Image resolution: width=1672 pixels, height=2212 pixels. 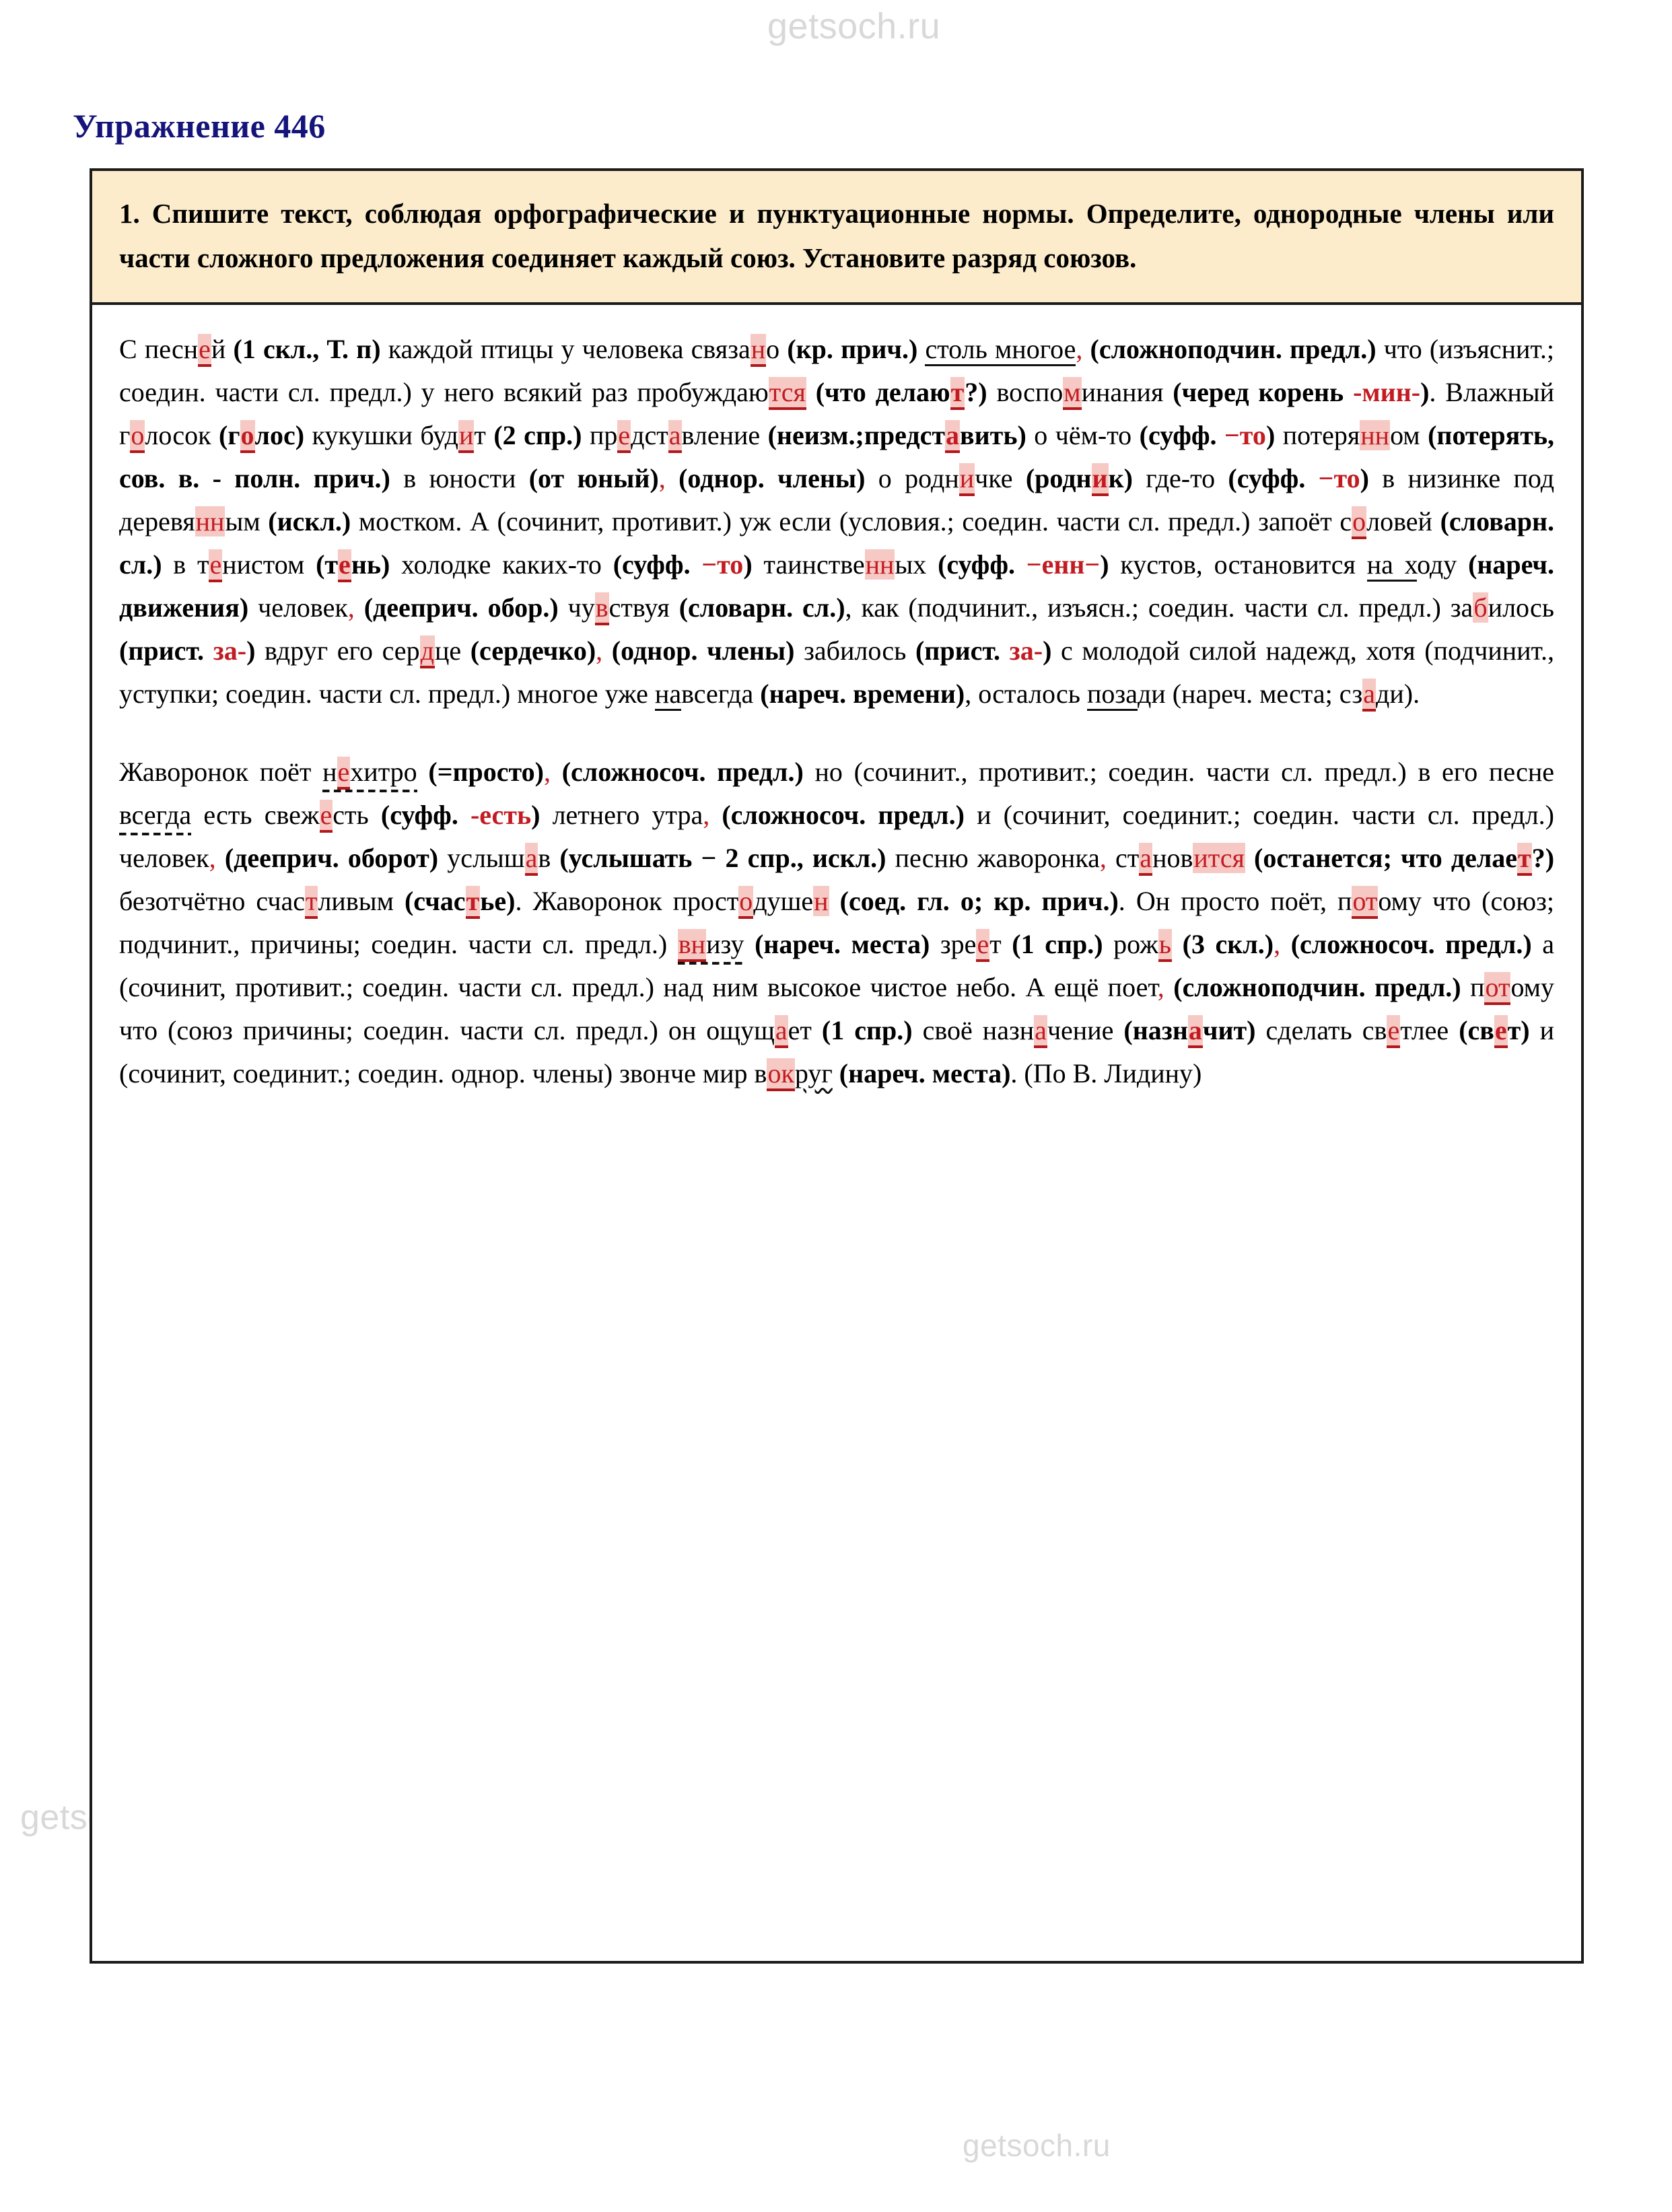 What do you see at coordinates (199, 126) in the screenshot?
I see `page-title: Упражнение 446` at bounding box center [199, 126].